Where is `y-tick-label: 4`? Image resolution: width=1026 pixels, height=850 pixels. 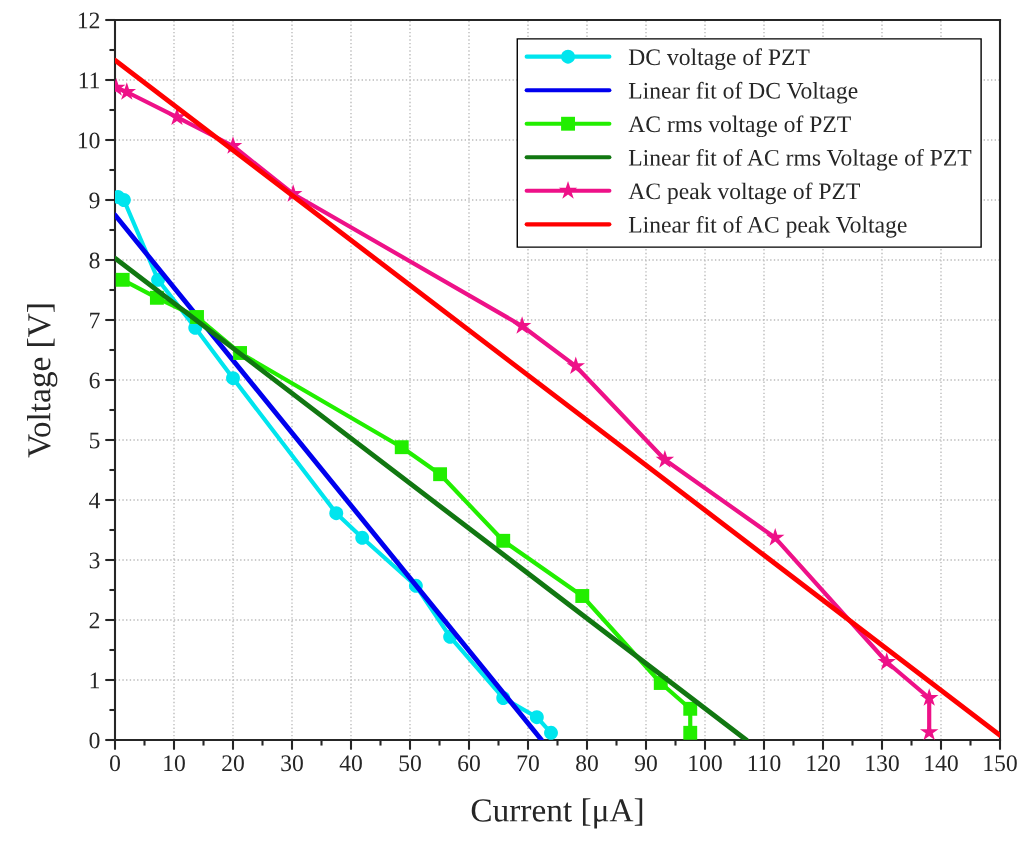
y-tick-label: 4 is located at coordinates (95, 500).